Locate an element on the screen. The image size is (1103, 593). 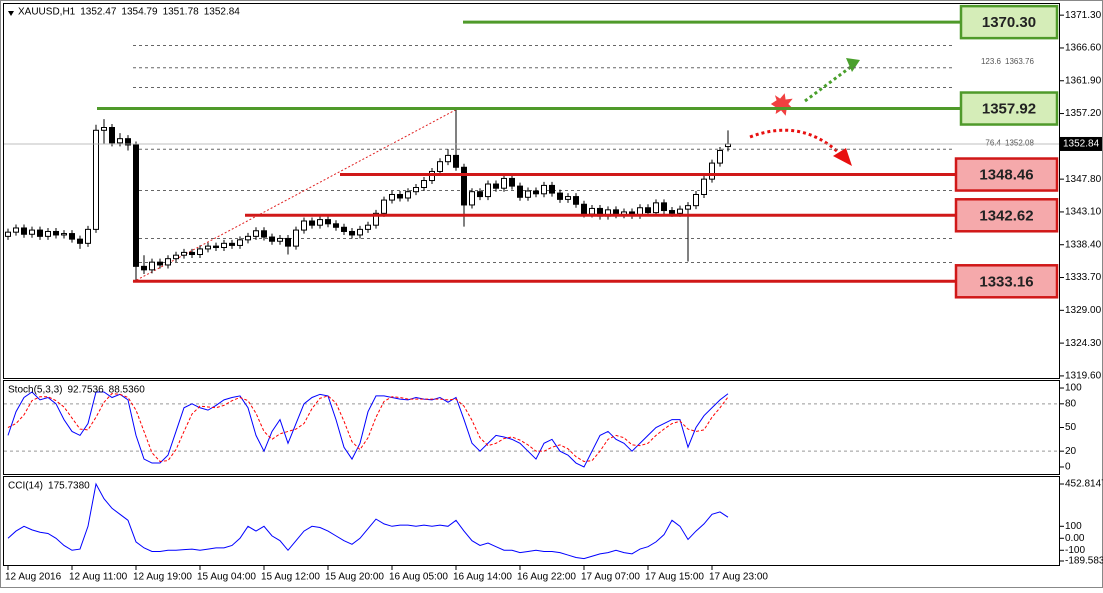
y-tick-label: 20 is located at coordinates (1071, 451).